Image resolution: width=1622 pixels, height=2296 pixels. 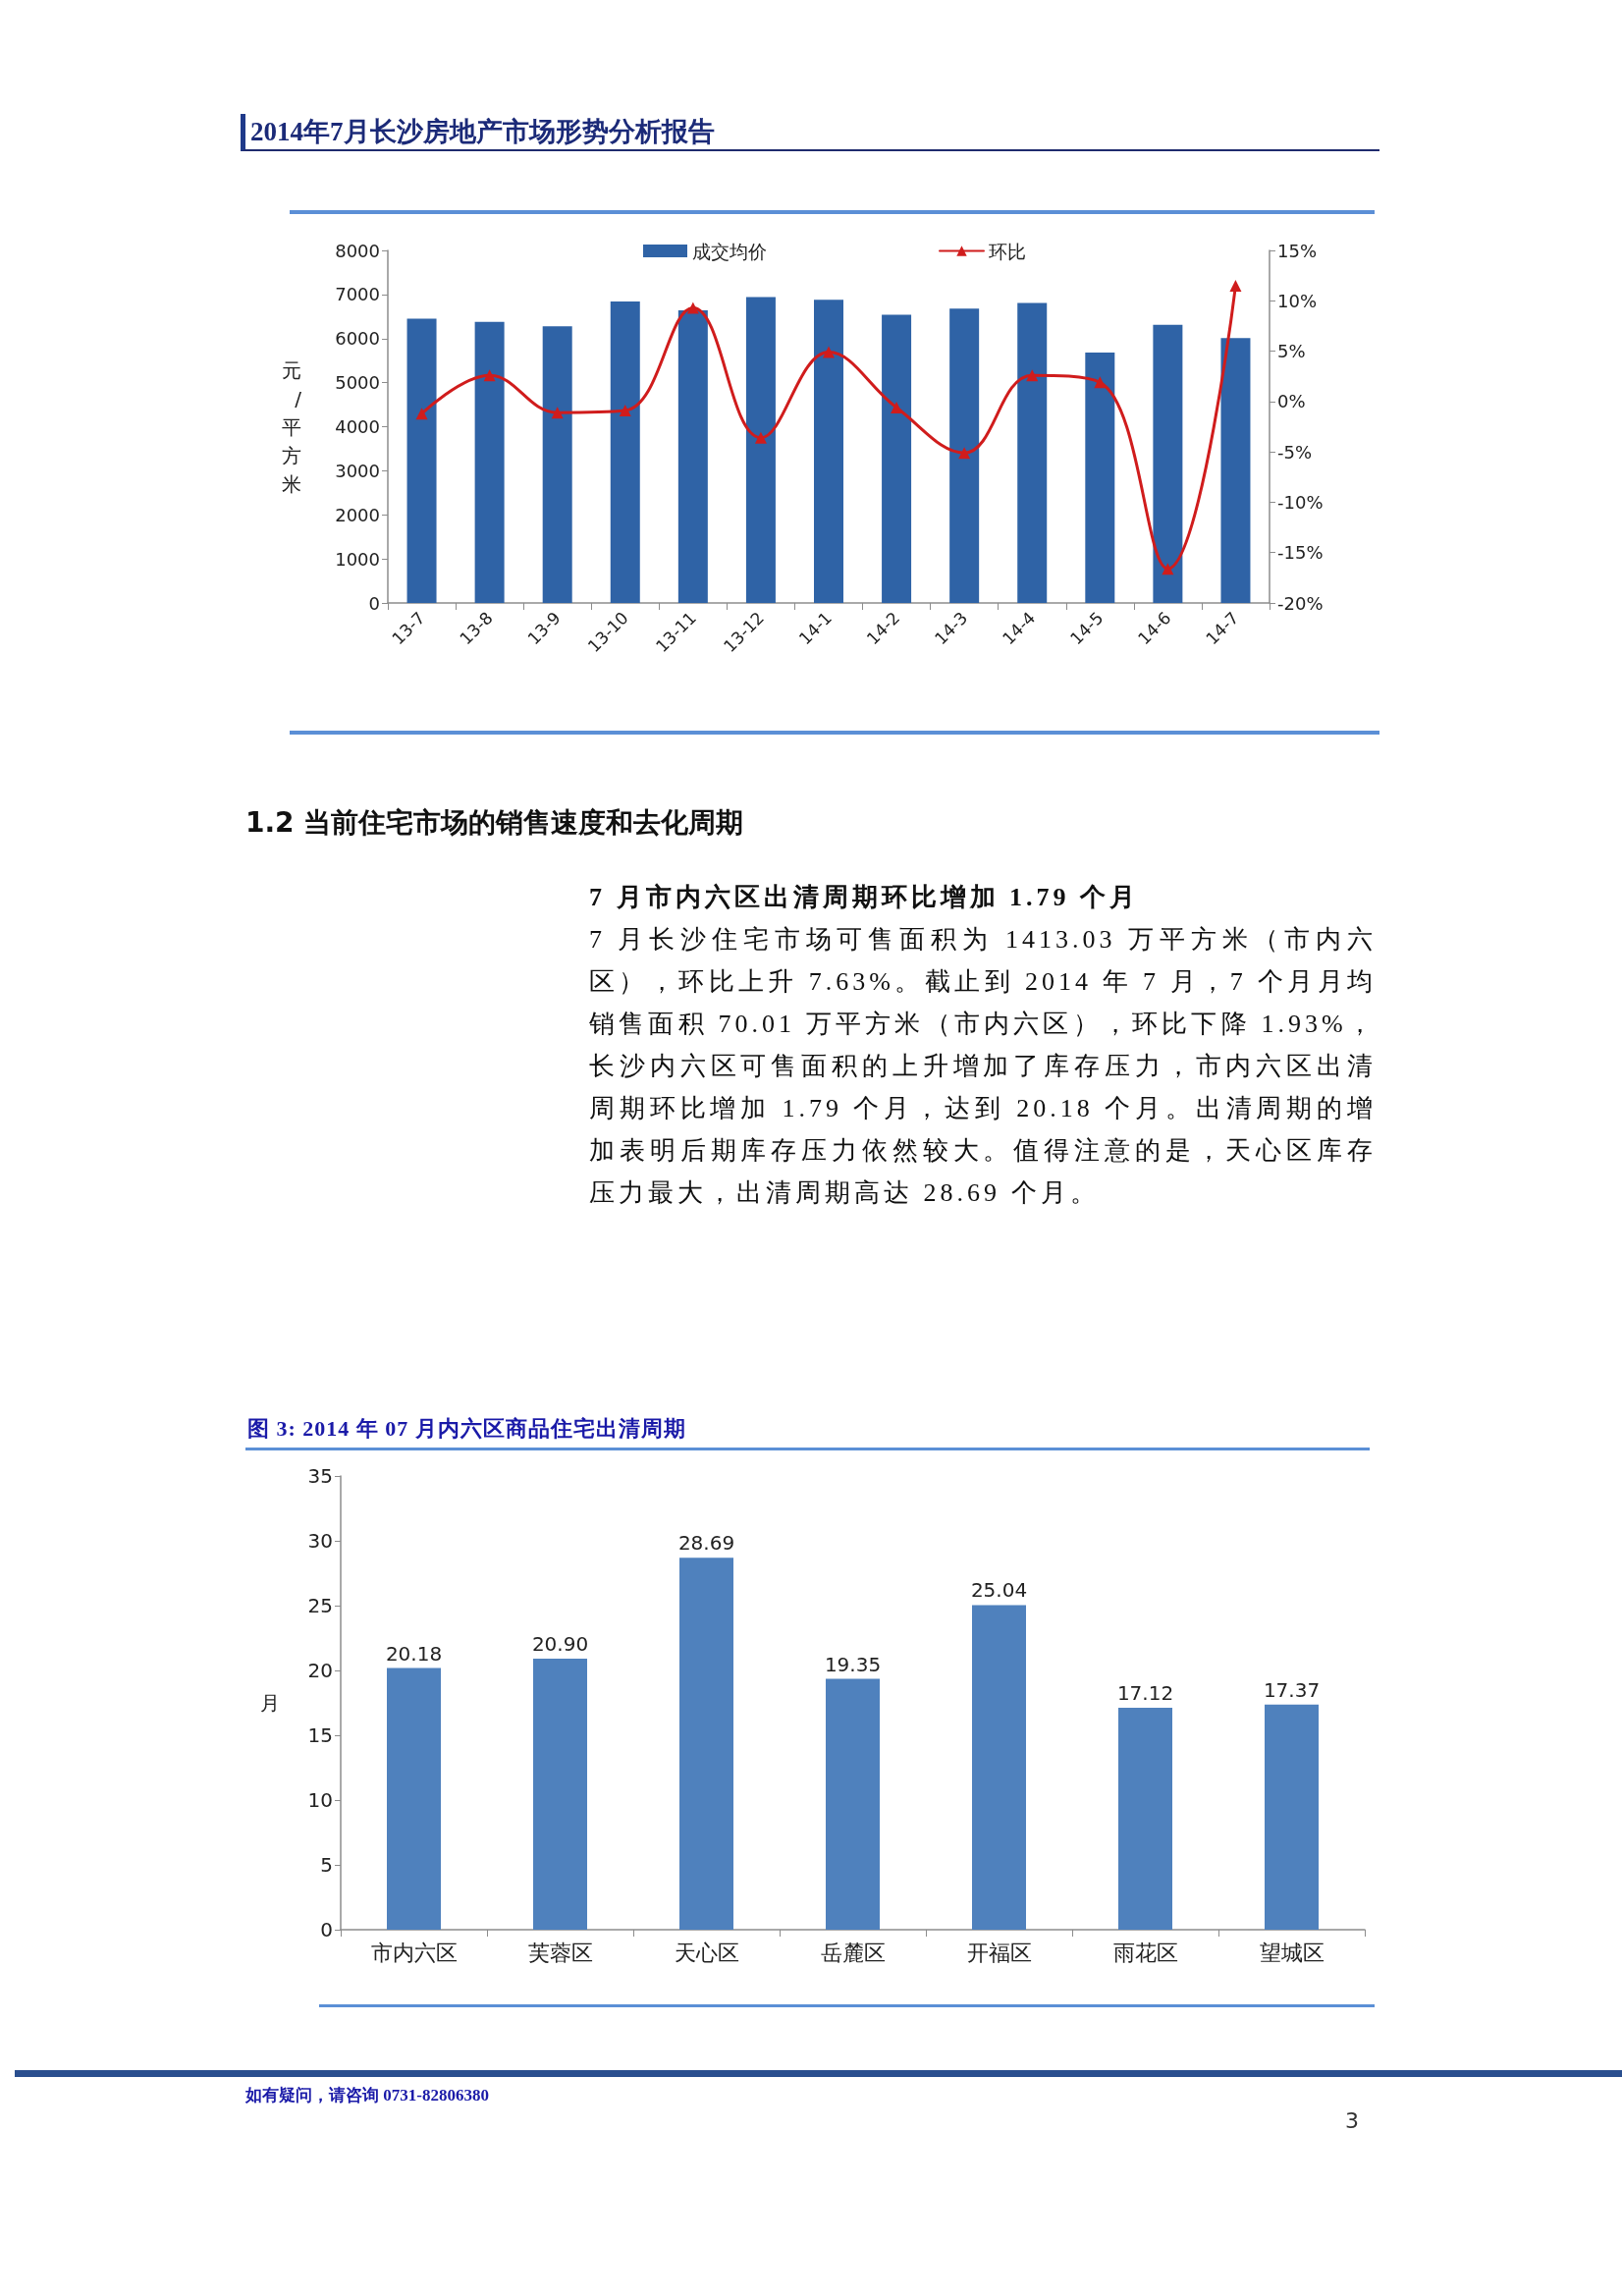 I want to click on x-tick-label: 市内六区, so click(x=414, y=1952).